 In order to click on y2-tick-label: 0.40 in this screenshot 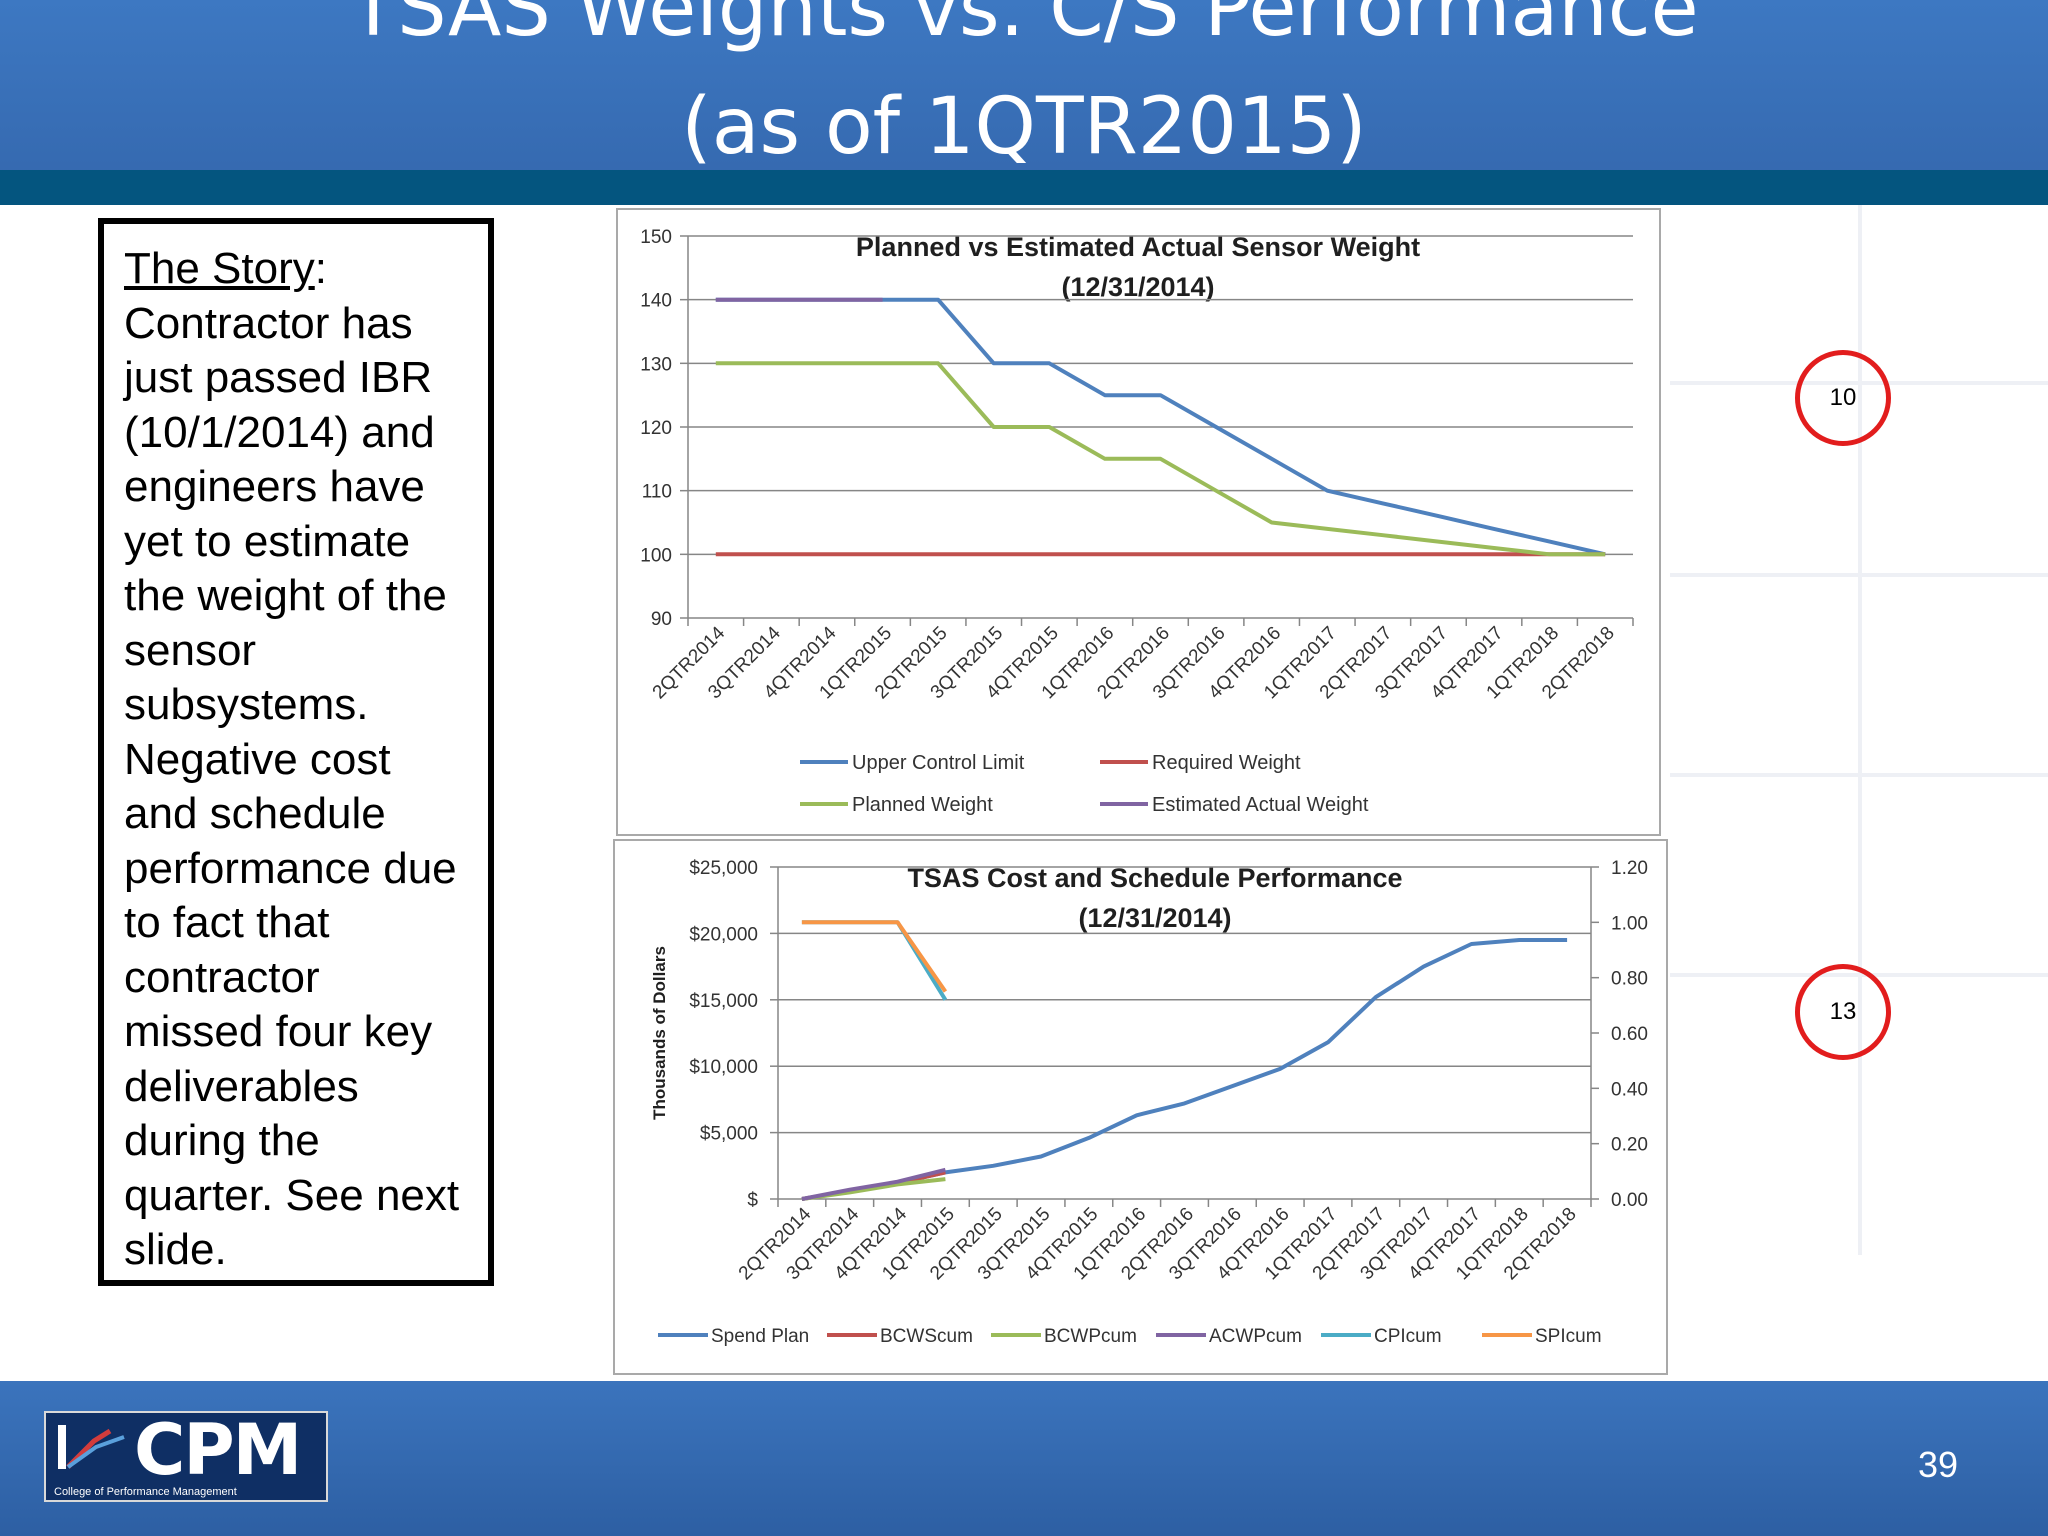, I will do `click(1629, 1089)`.